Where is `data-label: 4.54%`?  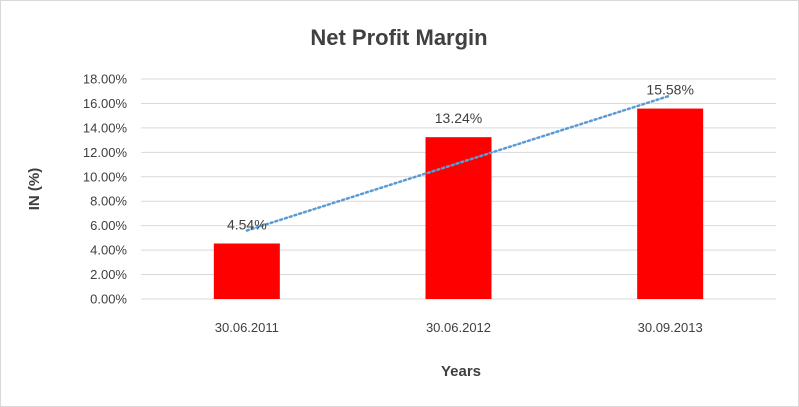
data-label: 4.54% is located at coordinates (247, 225).